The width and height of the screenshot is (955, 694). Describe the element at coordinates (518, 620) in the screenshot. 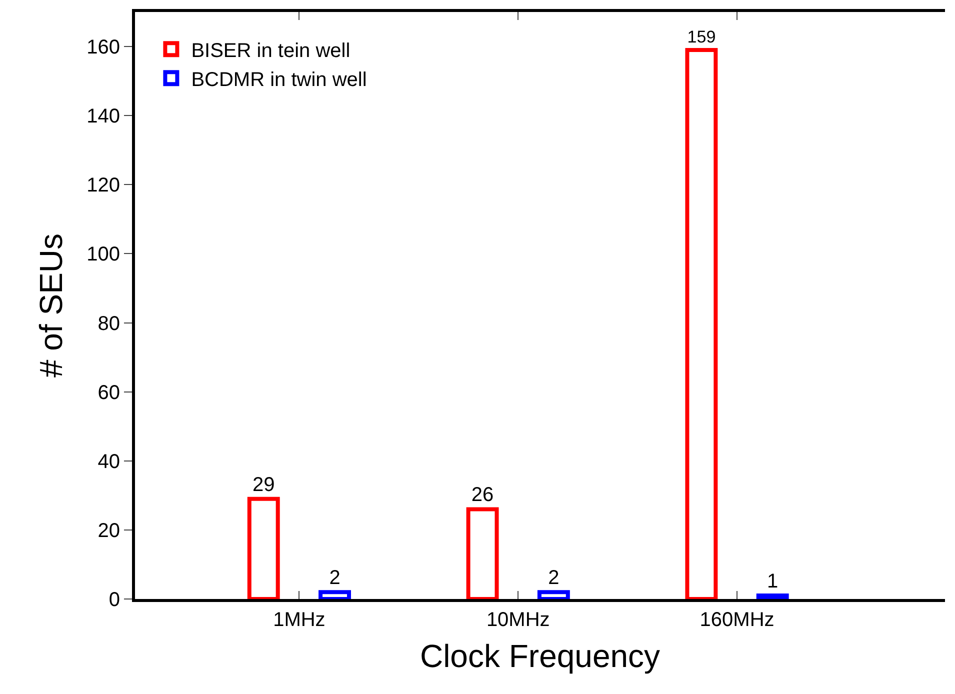

I see `x-tick-label: 10MHz` at that location.